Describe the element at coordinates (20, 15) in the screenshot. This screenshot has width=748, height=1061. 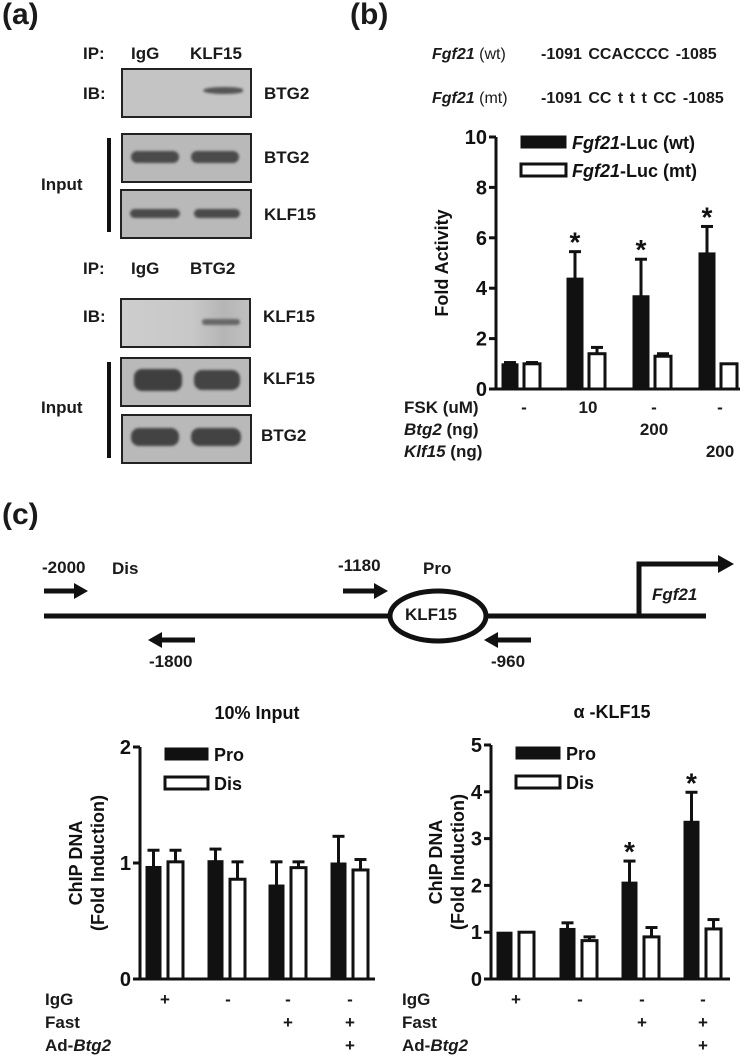
I see `panel-a-label: (a)` at that location.